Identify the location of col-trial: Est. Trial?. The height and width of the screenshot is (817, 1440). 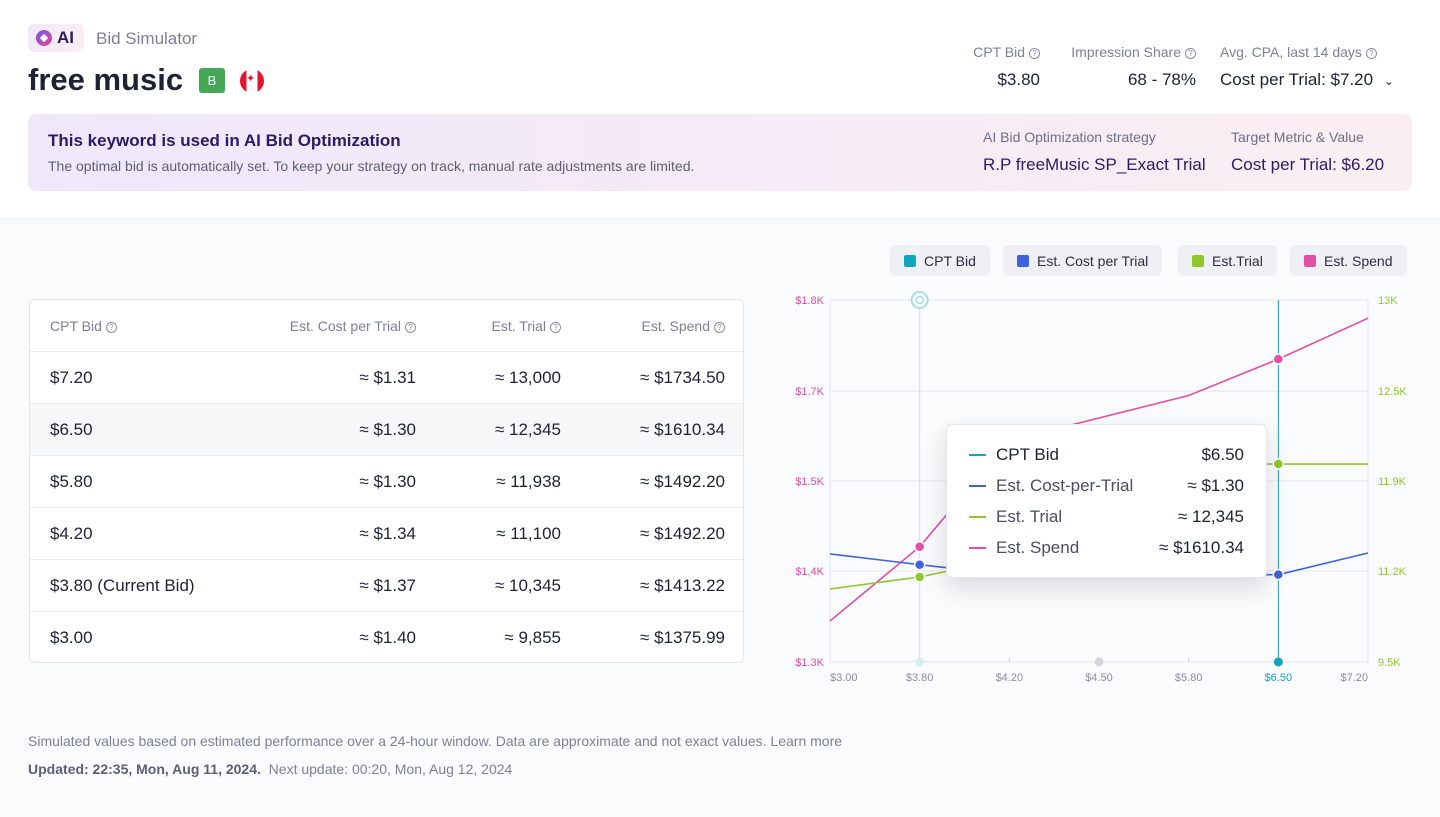
(526, 326).